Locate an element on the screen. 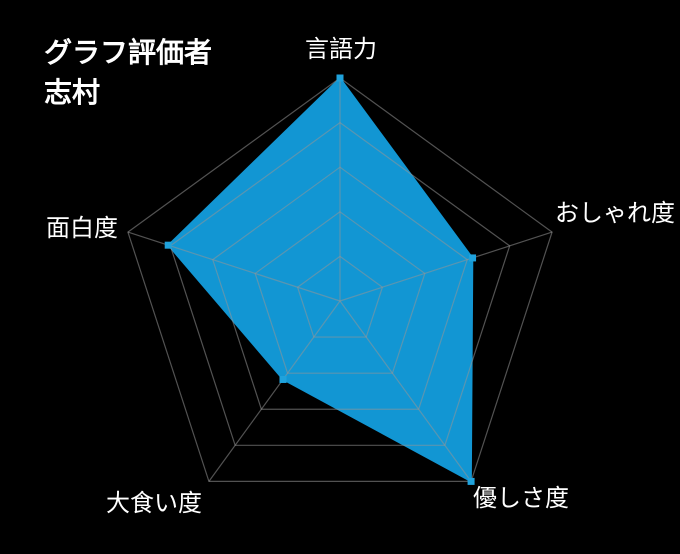 This screenshot has height=554, width=680. axis-label-1: おしゃれ度 is located at coordinates (615, 213).